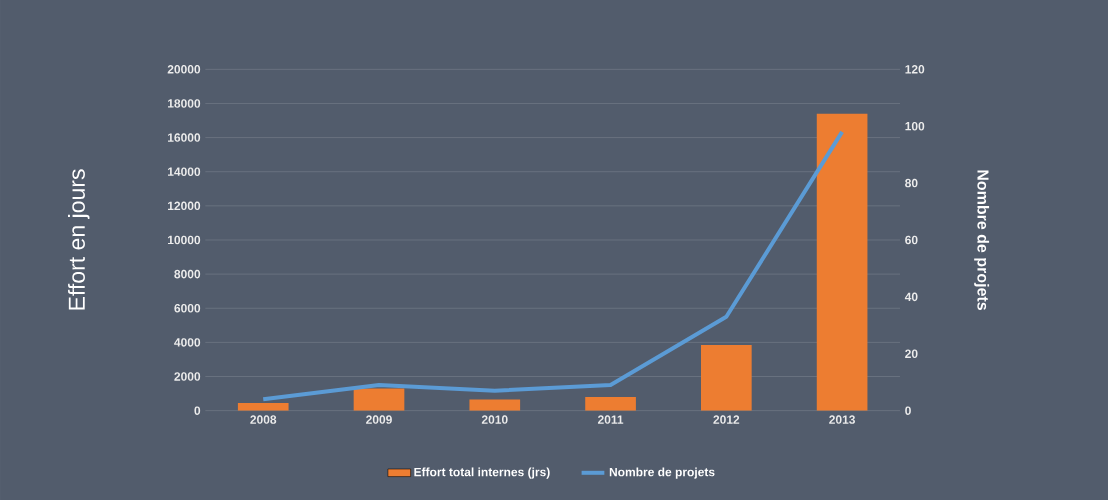 The image size is (1108, 500). Describe the element at coordinates (379, 419) in the screenshot. I see `x-tick-label: 2009` at that location.